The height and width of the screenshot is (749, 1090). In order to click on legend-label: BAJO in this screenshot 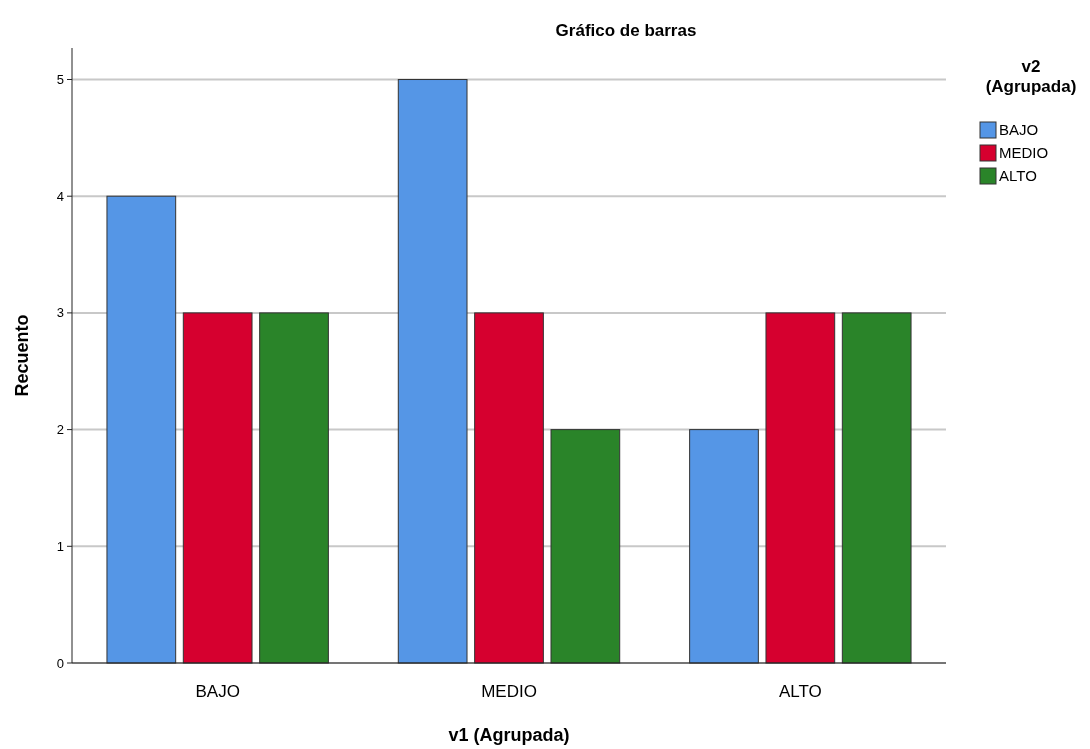, I will do `click(1019, 130)`.